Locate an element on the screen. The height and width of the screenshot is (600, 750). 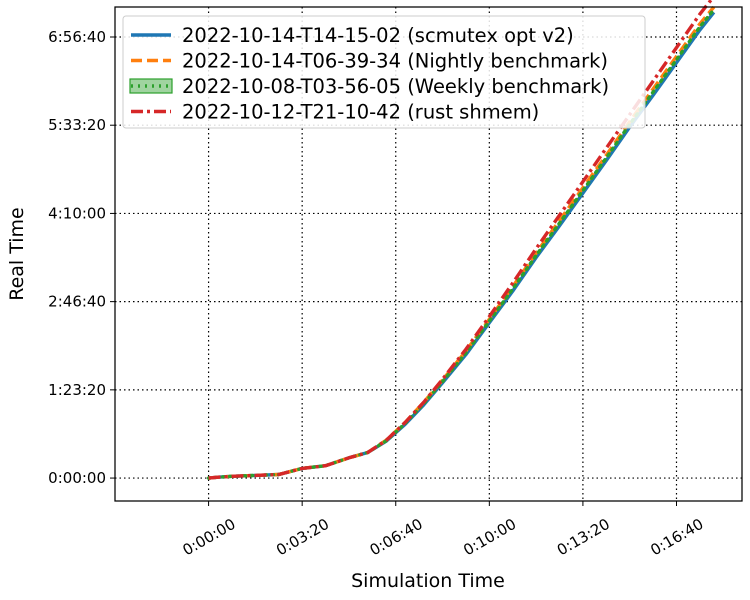
x-tick-label: 0:06:40 is located at coordinates (396, 537).